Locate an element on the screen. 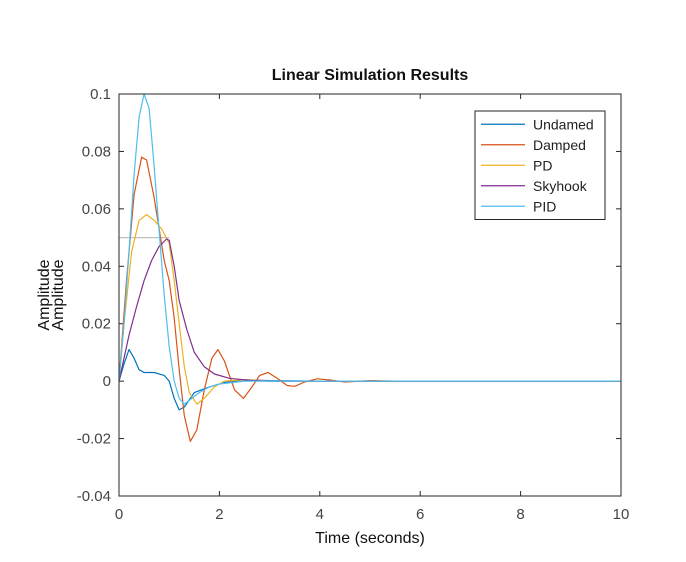  y-axis-title-duplicate: Amplitude is located at coordinates (58, 294).